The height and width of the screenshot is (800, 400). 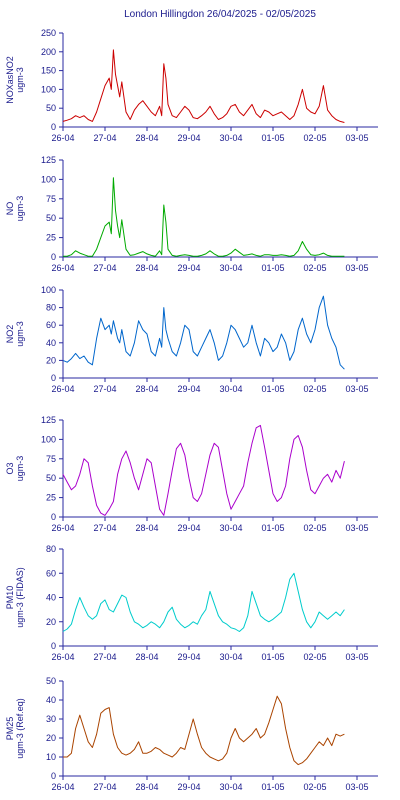 I want to click on y-axis-label: NO, so click(x=10, y=209).